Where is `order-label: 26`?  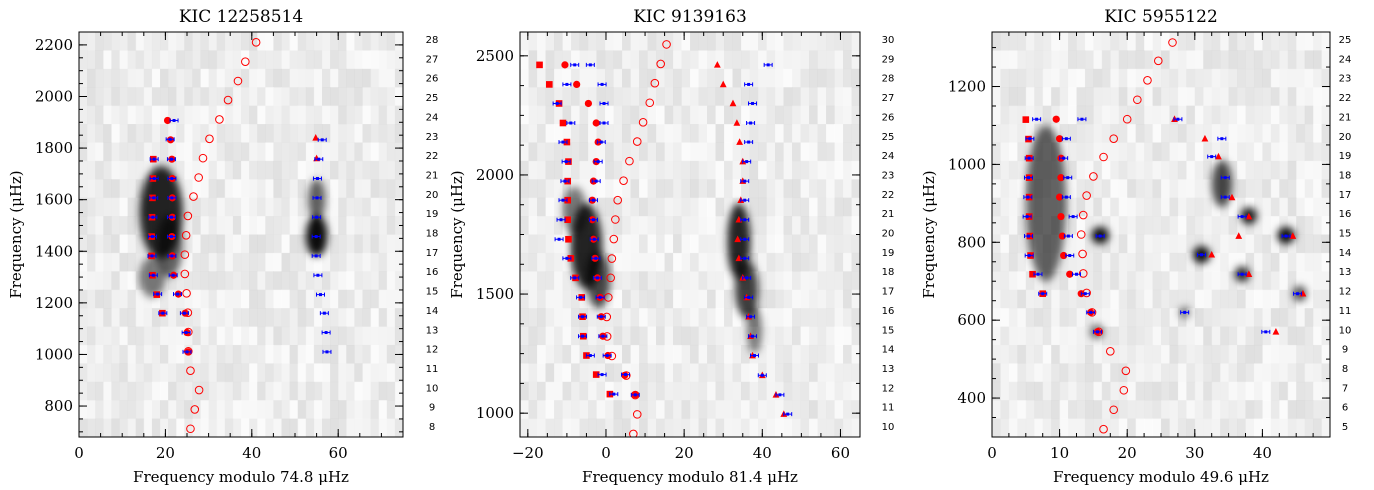 order-label: 26 is located at coordinates (432, 79).